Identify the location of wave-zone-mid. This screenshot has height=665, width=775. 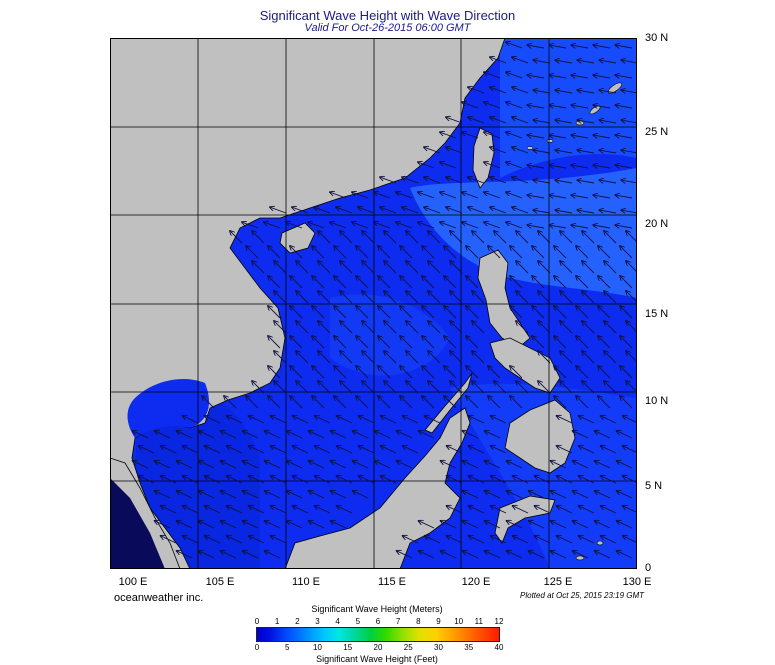
(390, 335).